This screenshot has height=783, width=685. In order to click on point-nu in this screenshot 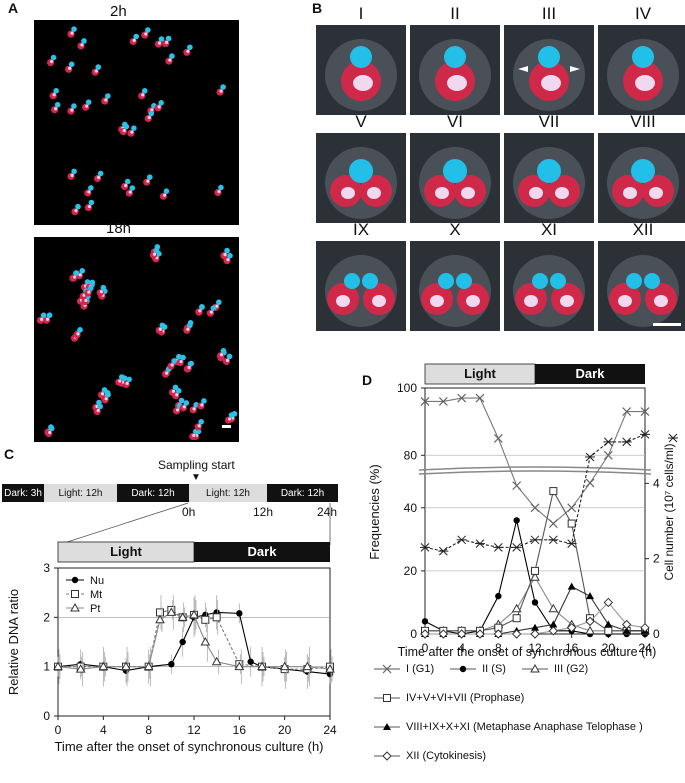, I will do `click(239, 613)`.